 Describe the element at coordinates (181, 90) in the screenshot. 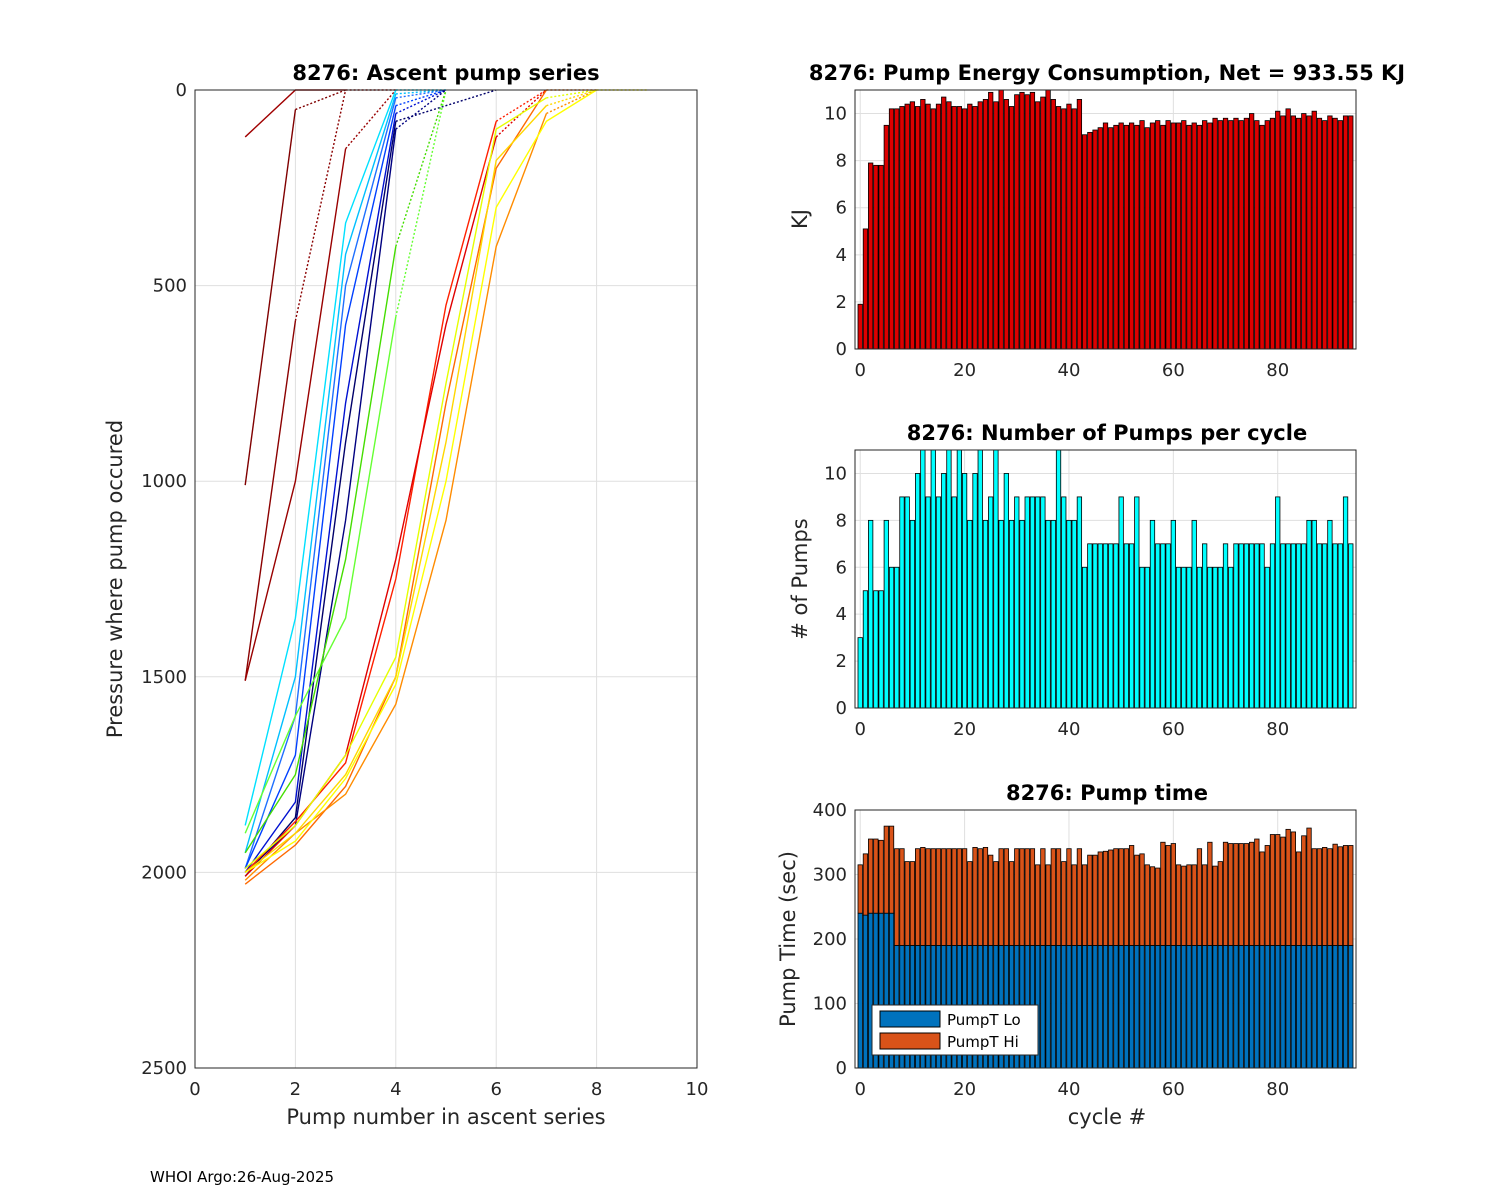

I see `ascent-ytick: 0` at that location.